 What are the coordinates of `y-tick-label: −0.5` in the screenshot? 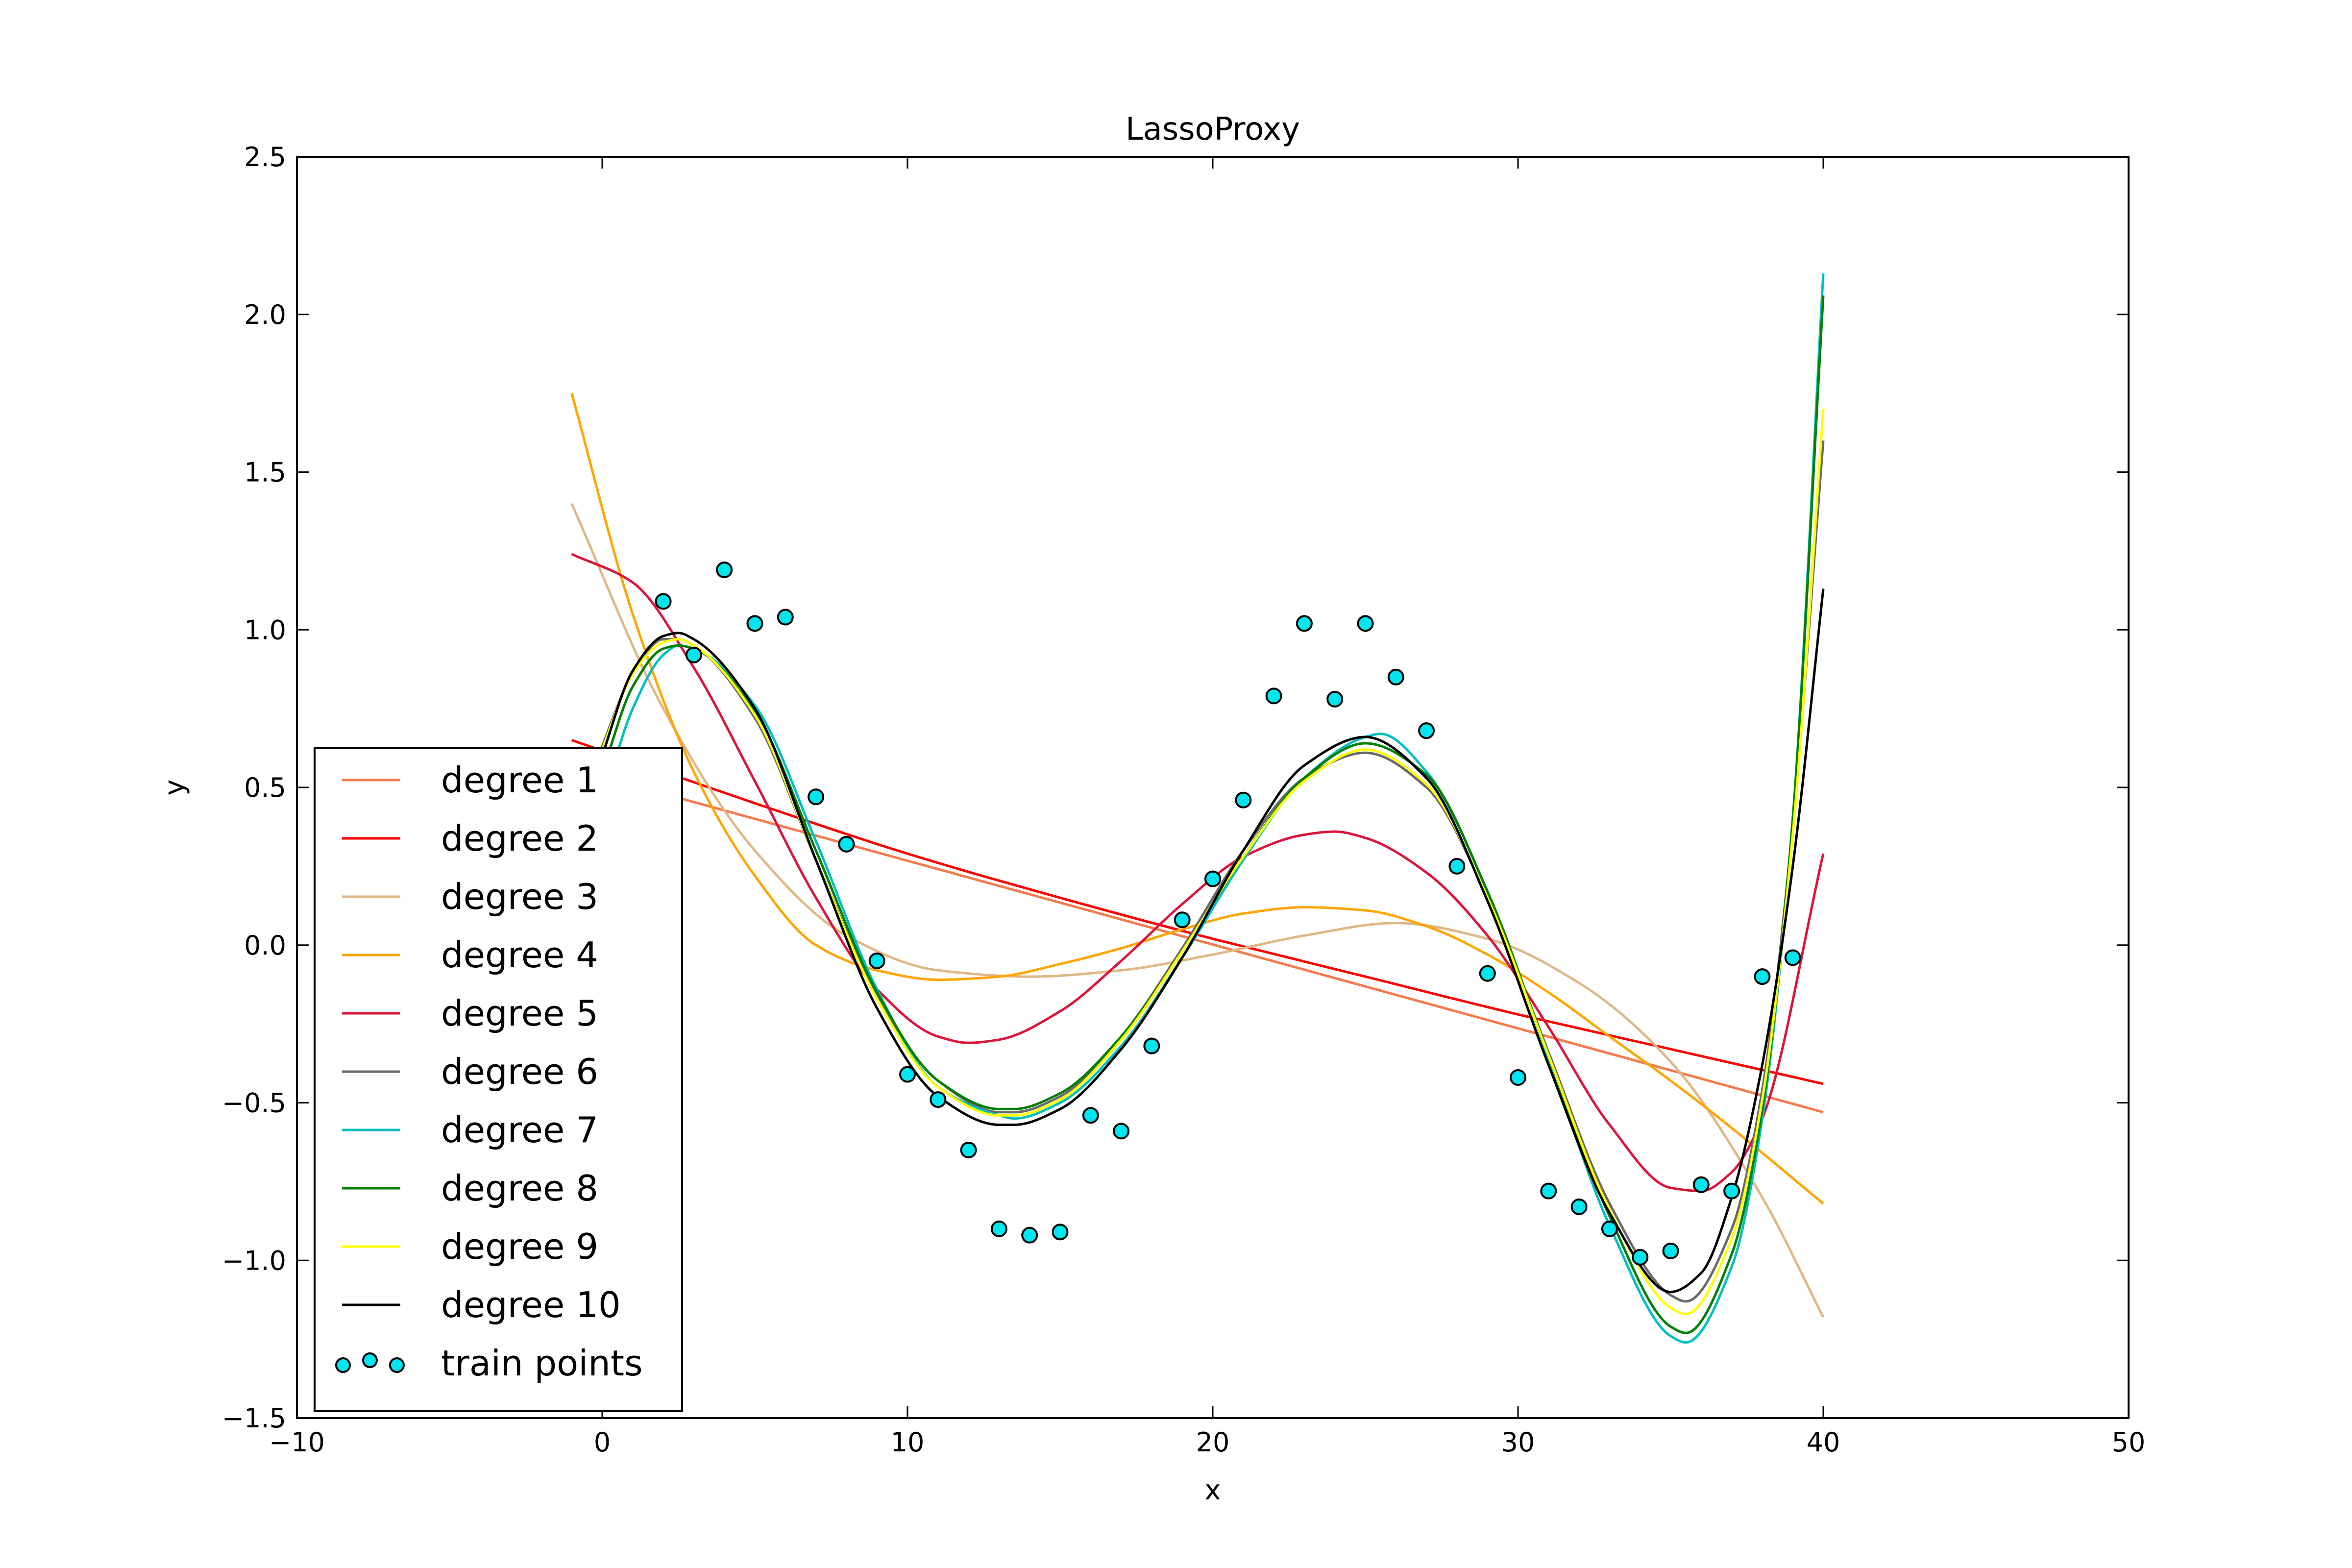 It's located at (254, 1103).